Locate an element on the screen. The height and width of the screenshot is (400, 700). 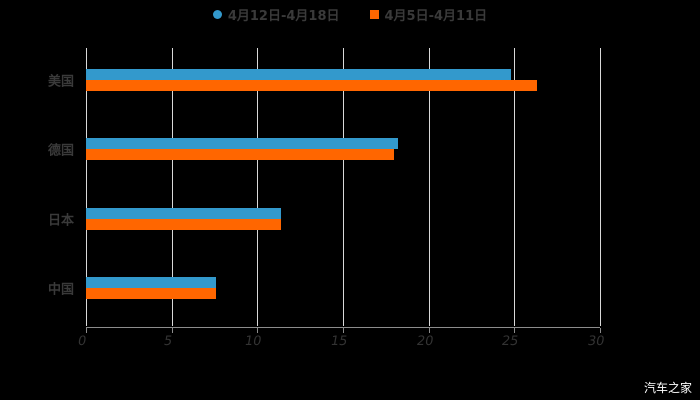
x-tick-label: 15 is located at coordinates (339, 341).